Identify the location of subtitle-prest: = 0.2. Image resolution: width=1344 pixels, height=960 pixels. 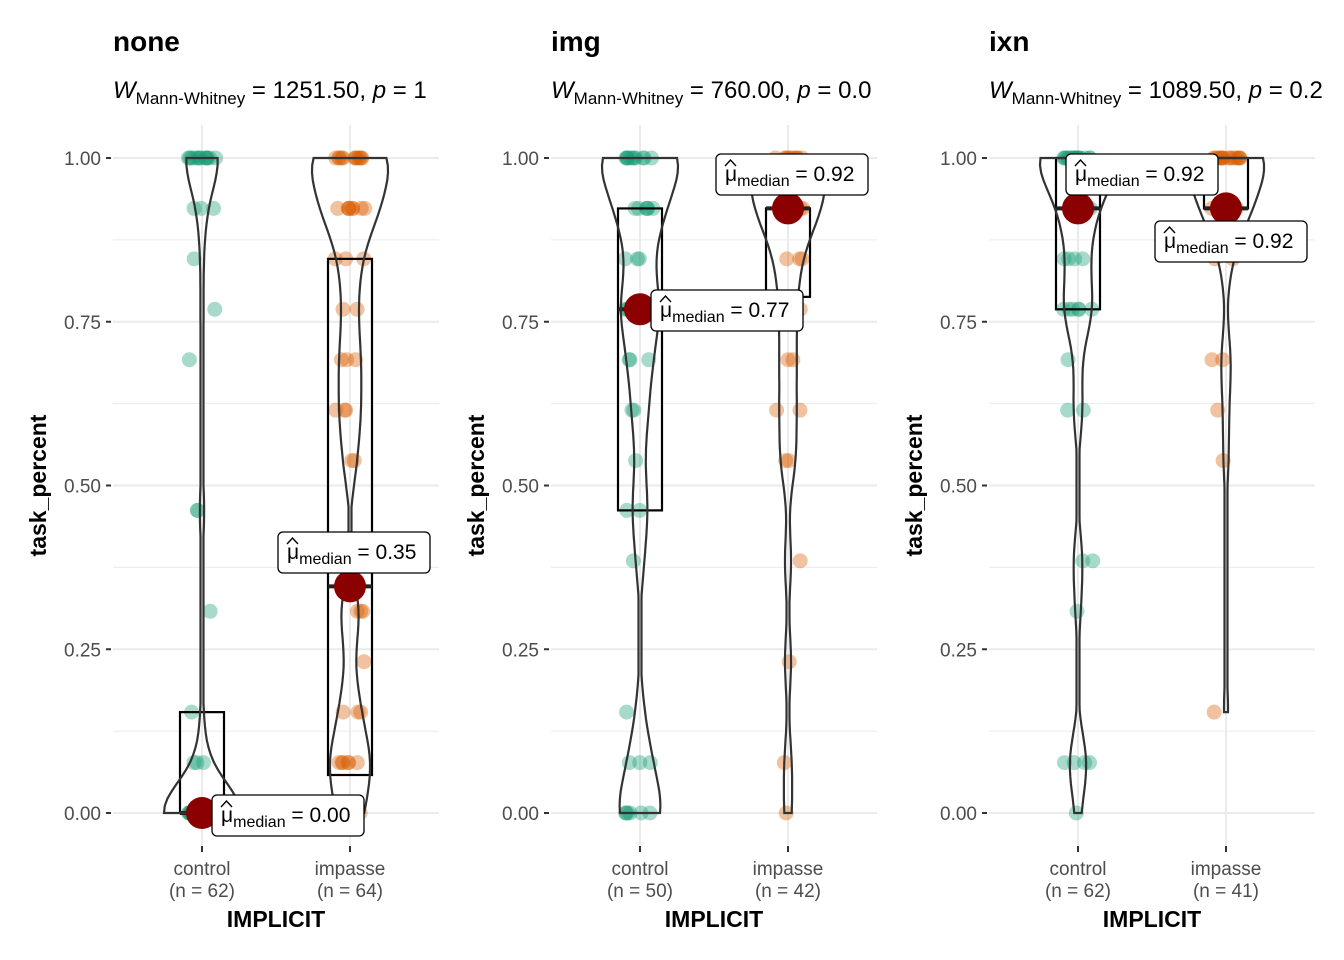
(1292, 90).